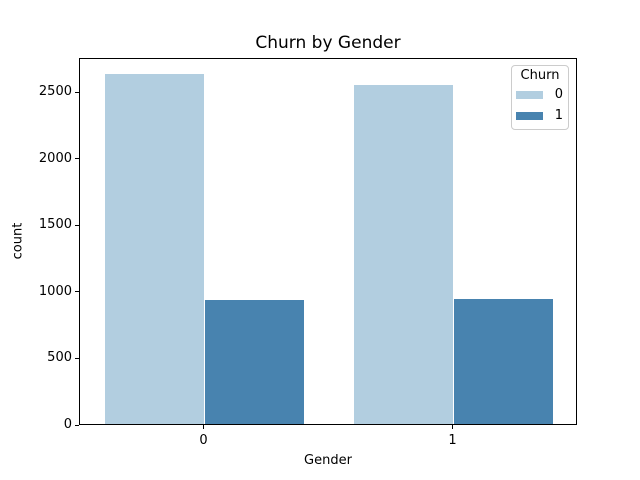 The image size is (640, 480). Describe the element at coordinates (558, 94) in the screenshot. I see `legend-entry-label: 0` at that location.